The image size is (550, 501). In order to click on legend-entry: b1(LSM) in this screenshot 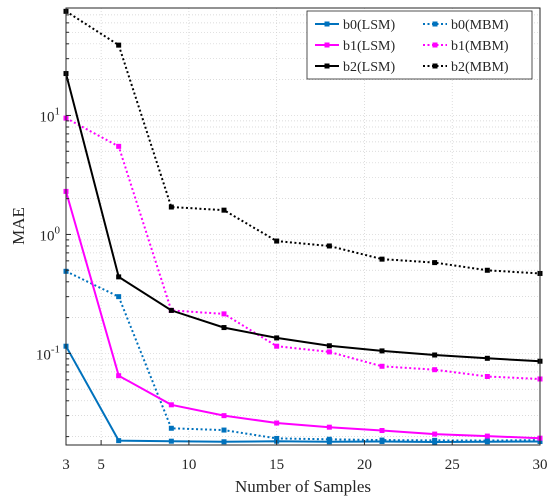, I will do `click(355, 46)`.